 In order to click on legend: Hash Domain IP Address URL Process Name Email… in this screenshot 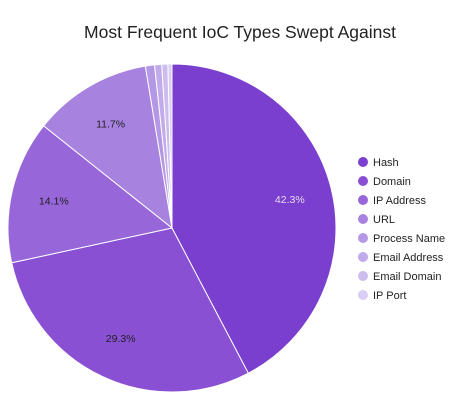, I will do `click(401, 229)`.